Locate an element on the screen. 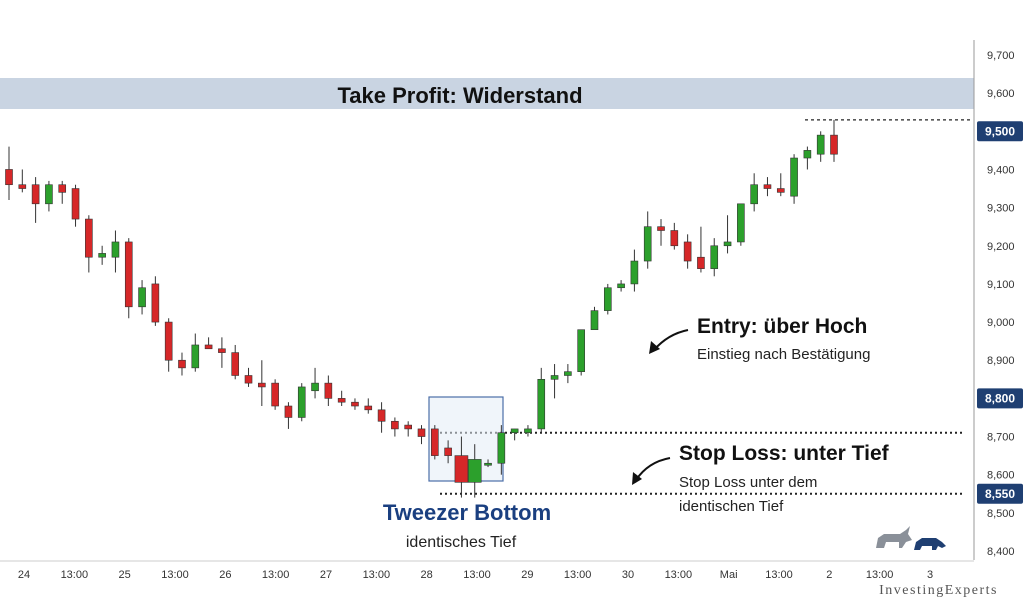  take-profit-label: Take Profit: Widerstand is located at coordinates (459, 95).